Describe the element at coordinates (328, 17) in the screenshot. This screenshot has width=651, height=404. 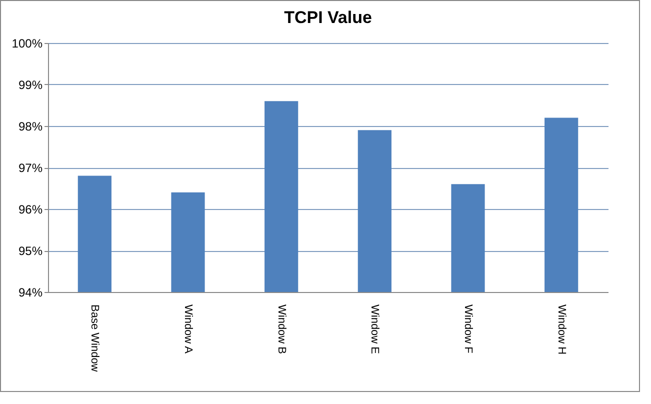
I see `chart-title: TCPI Value` at that location.